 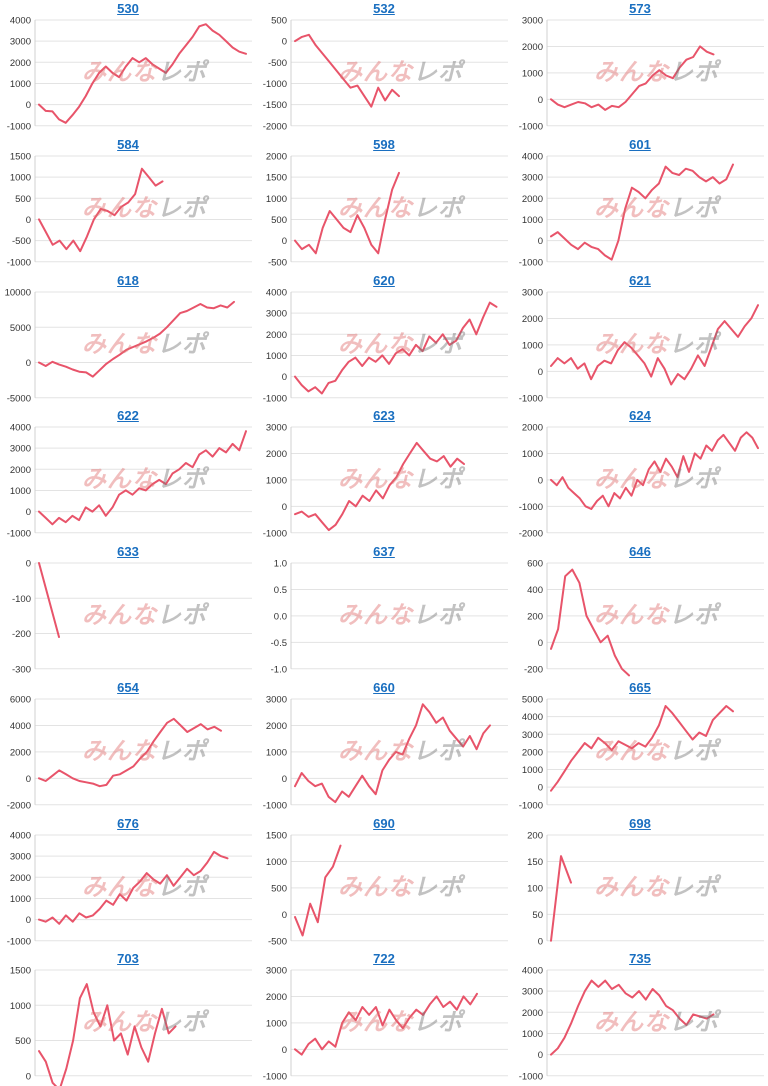 What do you see at coordinates (384, 823) in the screenshot?
I see `chart-title-link: 690` at bounding box center [384, 823].